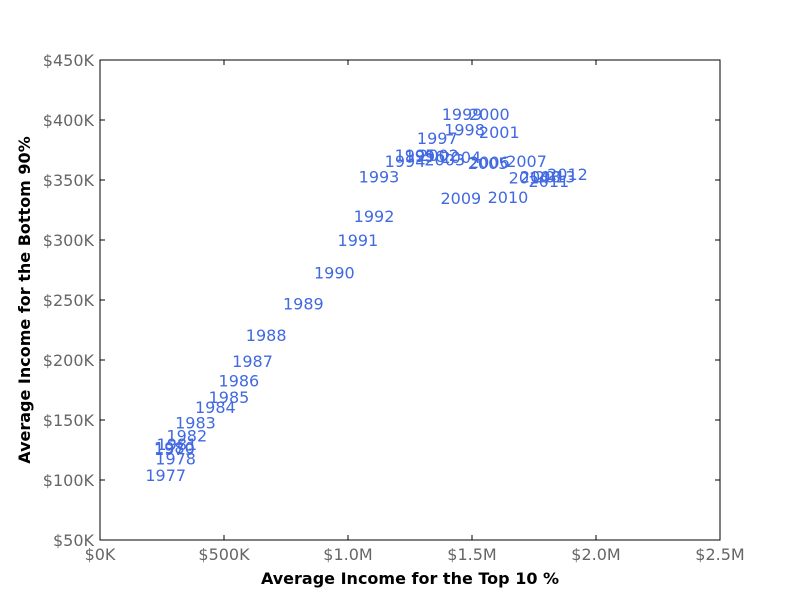 The width and height of the screenshot is (800, 600). I want to click on data-point-label: 1979, so click(174, 449).